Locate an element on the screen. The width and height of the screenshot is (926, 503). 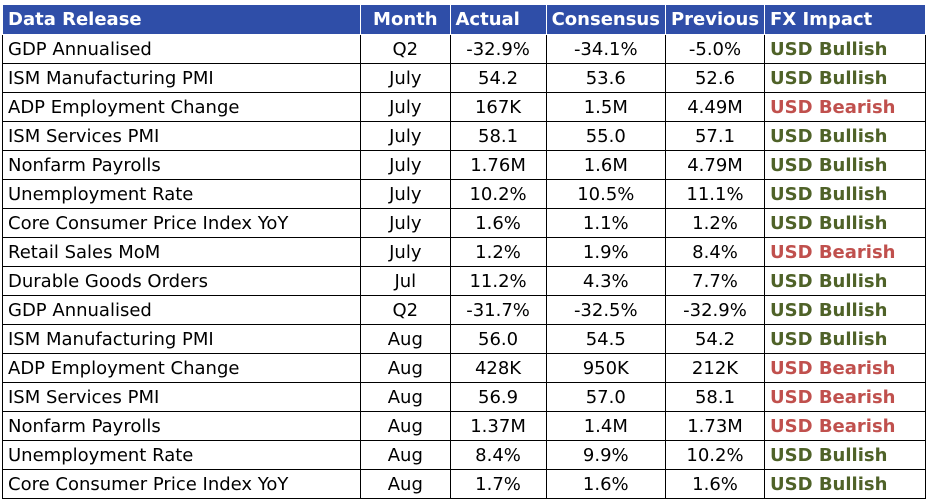
cell-previous: 1.2% is located at coordinates (715, 223).